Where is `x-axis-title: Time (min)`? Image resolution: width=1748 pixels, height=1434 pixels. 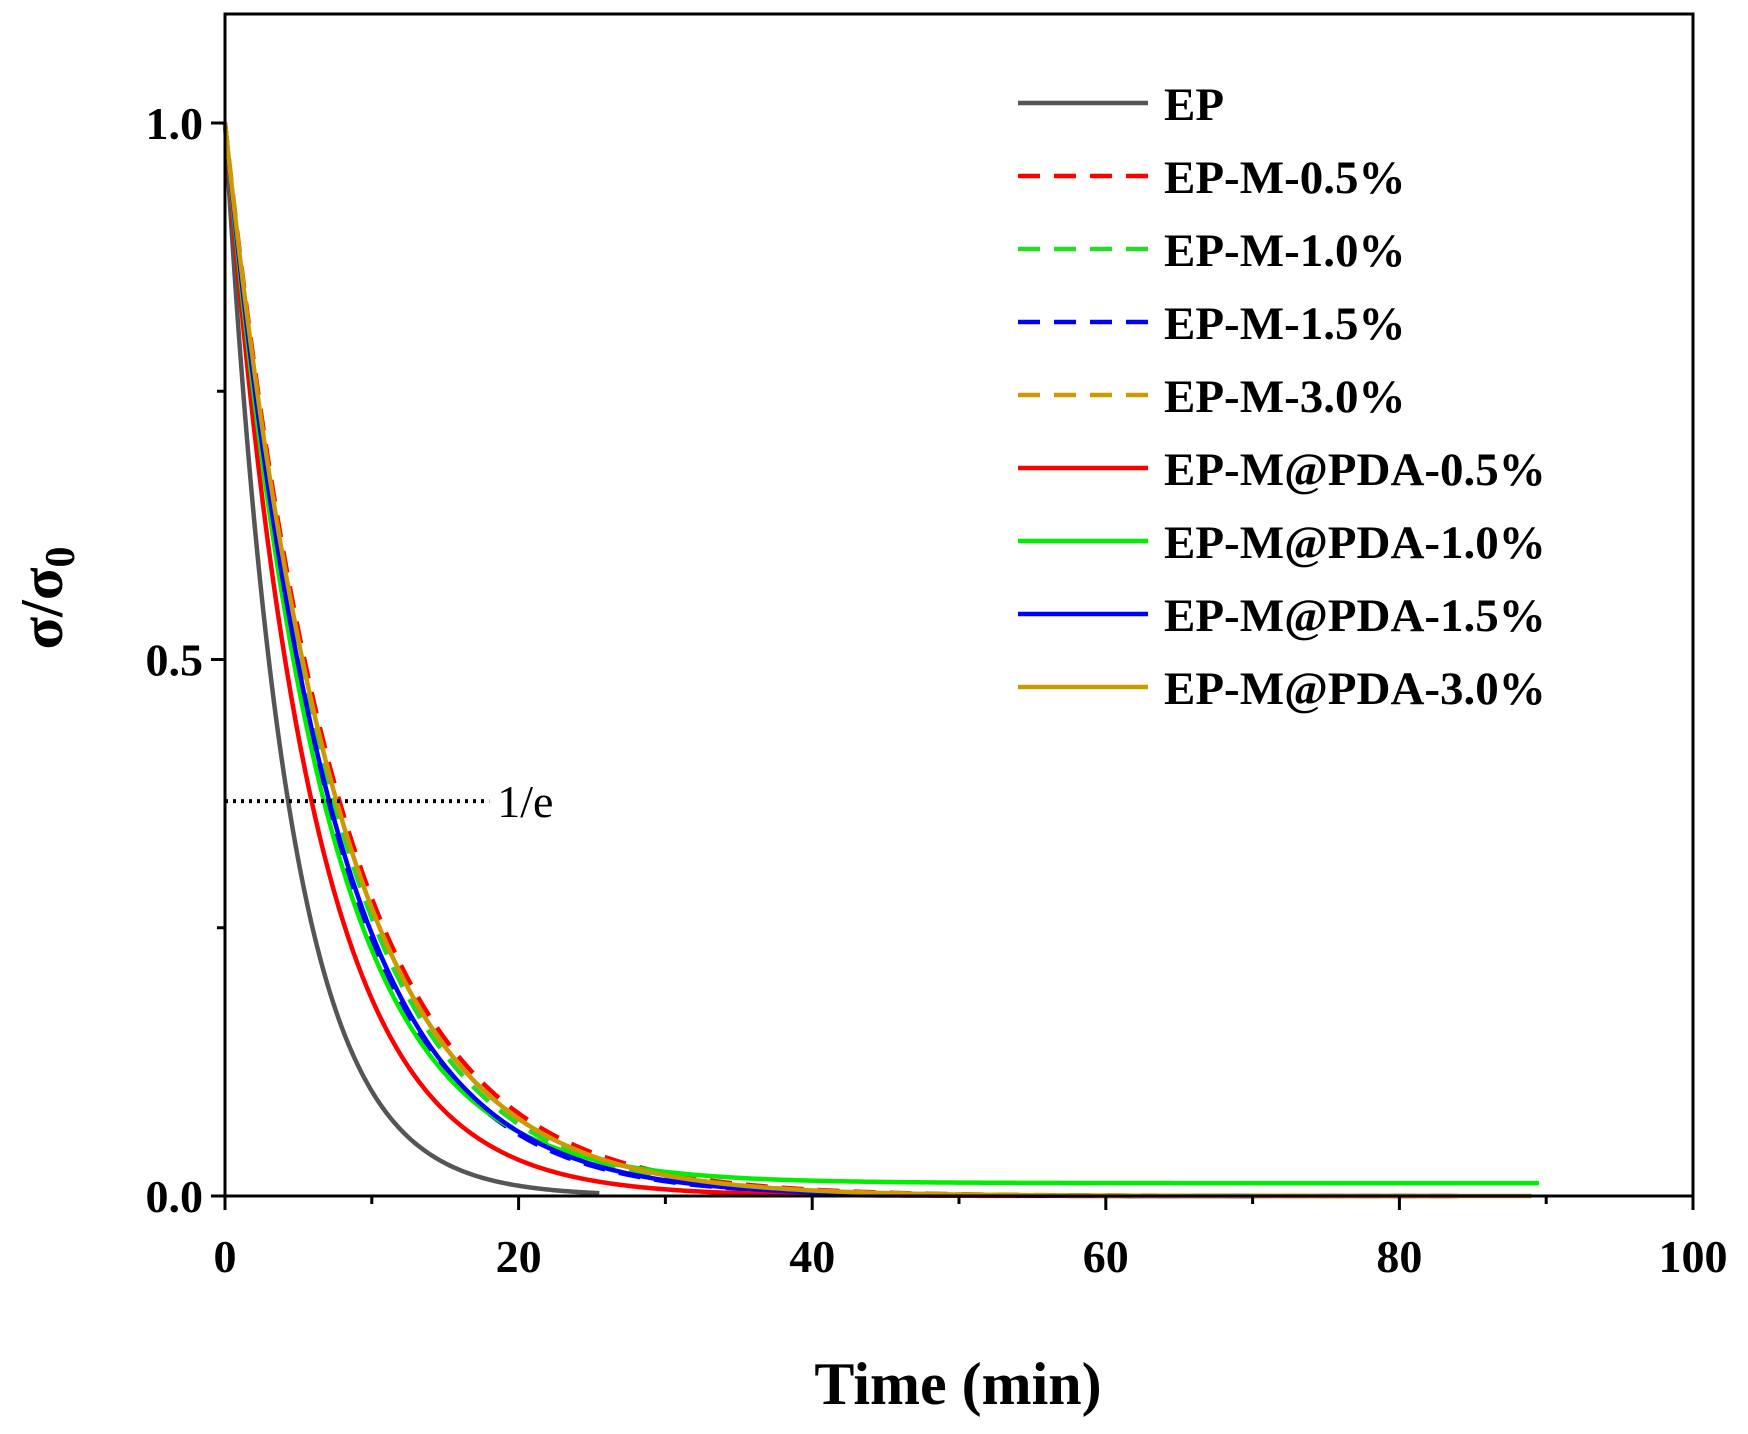
x-axis-title: Time (min) is located at coordinates (957, 1384).